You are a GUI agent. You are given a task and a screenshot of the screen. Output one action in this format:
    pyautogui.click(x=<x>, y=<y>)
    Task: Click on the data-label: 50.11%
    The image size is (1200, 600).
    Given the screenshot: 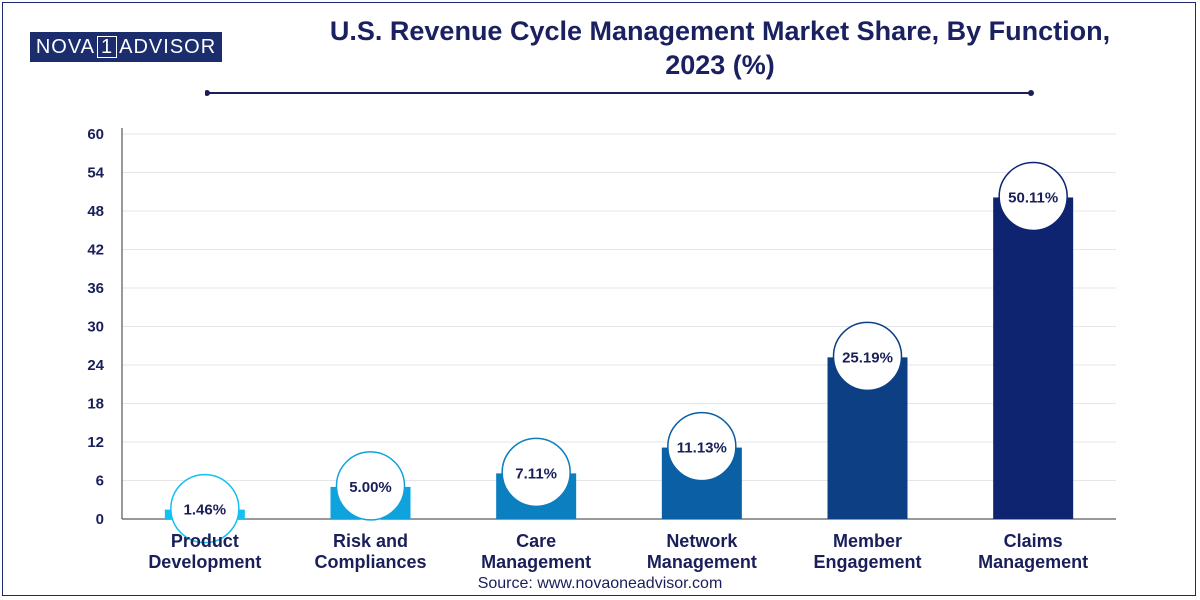 What is the action you would take?
    pyautogui.click(x=1033, y=197)
    